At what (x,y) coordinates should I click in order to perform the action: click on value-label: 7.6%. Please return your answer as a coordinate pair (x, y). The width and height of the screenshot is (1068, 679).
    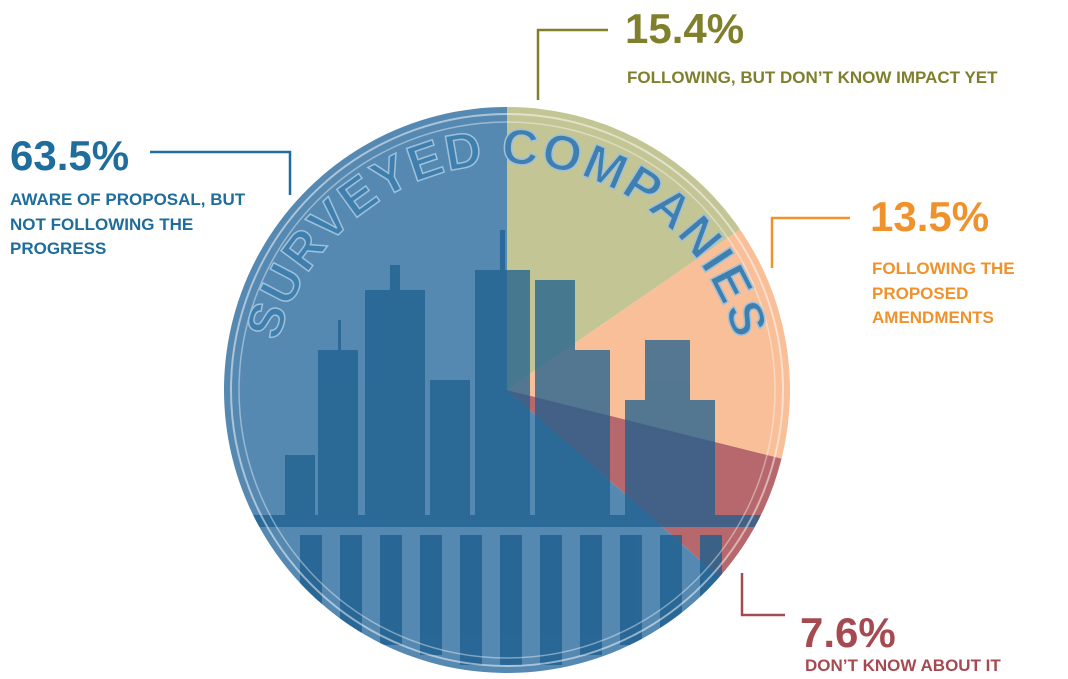
    Looking at the image, I should click on (848, 632).